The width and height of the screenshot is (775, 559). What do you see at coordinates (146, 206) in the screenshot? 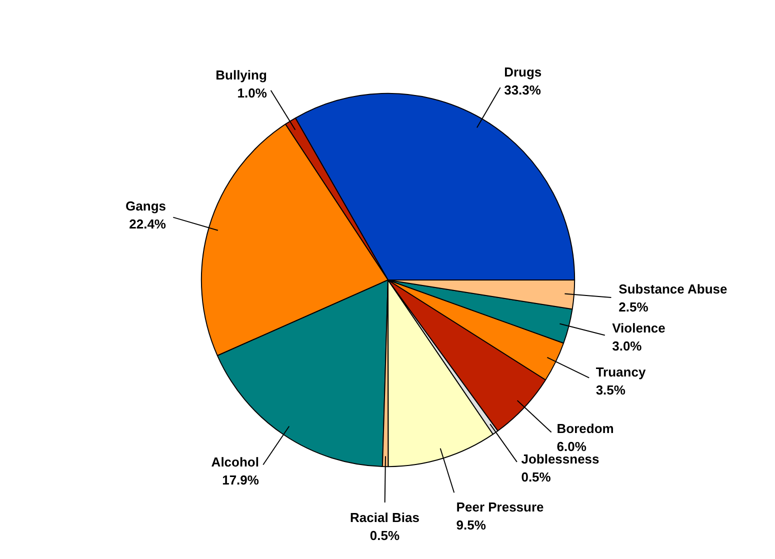
I see `slice-label: Gangs` at bounding box center [146, 206].